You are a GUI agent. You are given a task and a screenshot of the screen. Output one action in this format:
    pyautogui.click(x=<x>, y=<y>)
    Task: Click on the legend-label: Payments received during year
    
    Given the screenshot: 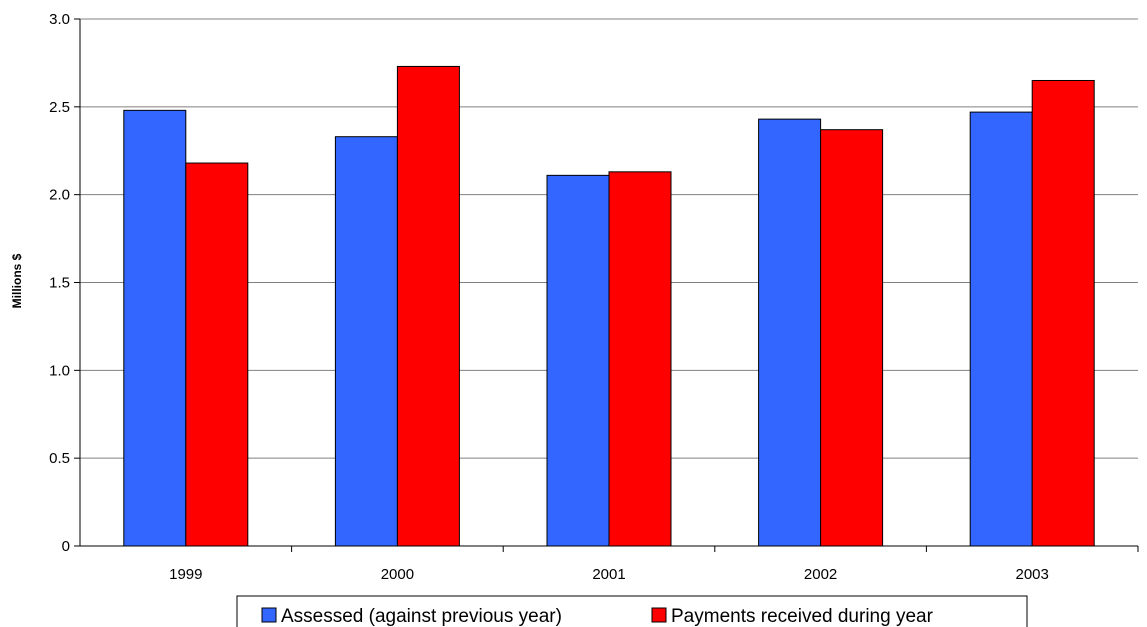 What is the action you would take?
    pyautogui.click(x=802, y=616)
    